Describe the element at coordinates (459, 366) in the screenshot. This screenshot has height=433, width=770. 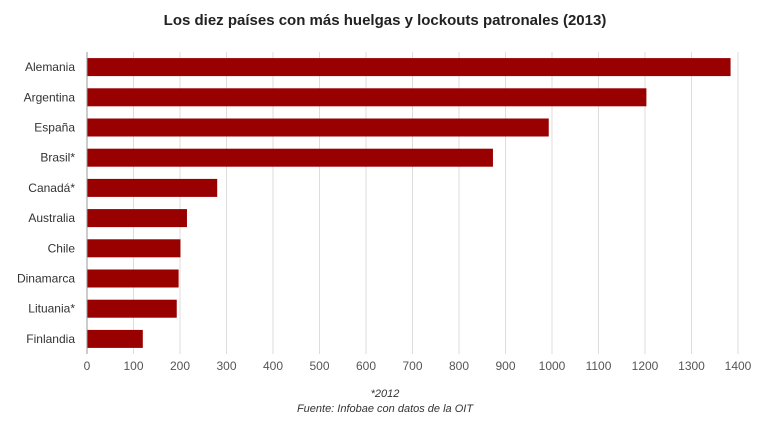
I see `x-tick-label: 800` at that location.